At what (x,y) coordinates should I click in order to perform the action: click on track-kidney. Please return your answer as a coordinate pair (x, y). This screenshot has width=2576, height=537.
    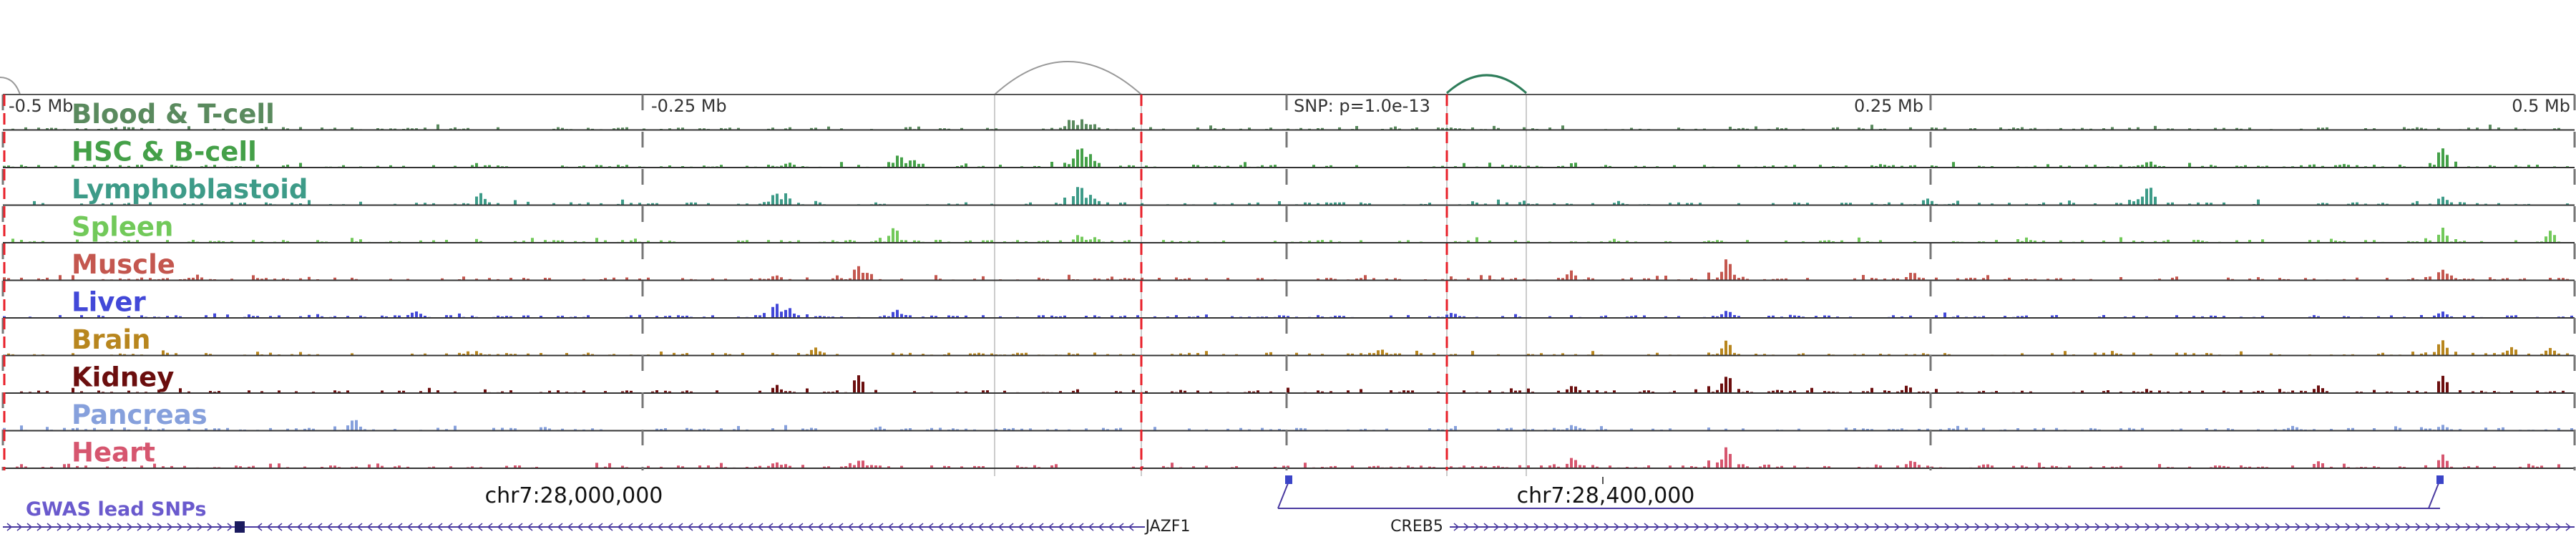
    Looking at the image, I should click on (1289, 384).